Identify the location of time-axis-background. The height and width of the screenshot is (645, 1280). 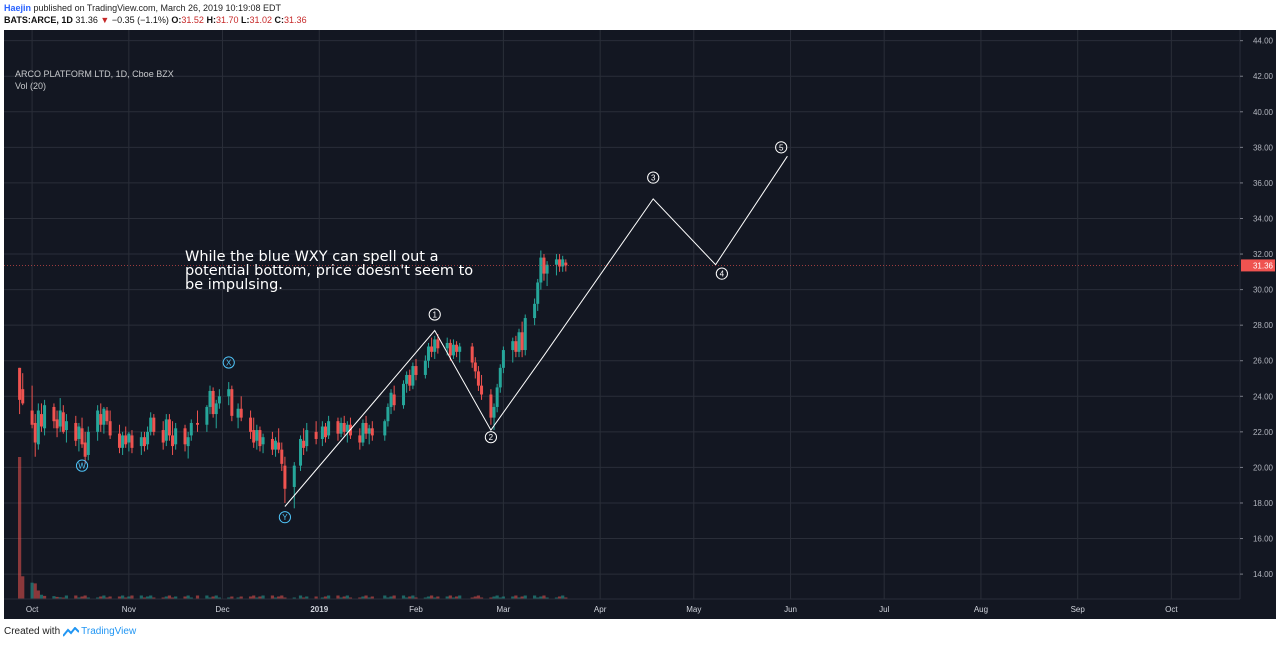
(640, 609).